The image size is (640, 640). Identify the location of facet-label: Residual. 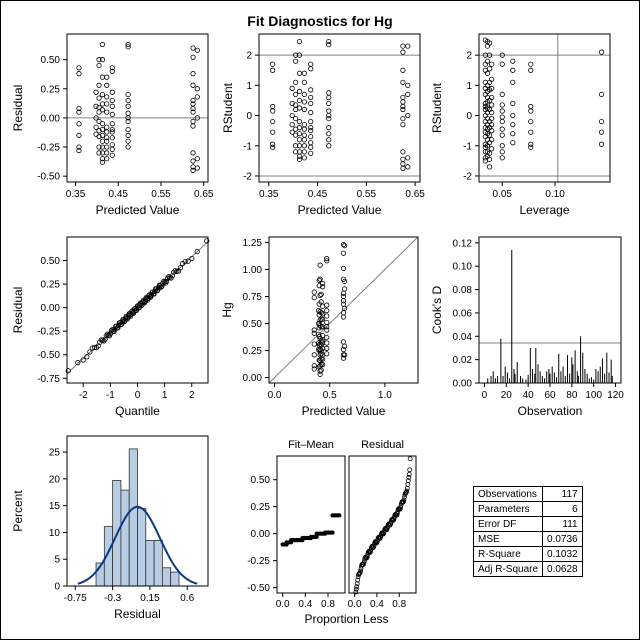
(382, 445).